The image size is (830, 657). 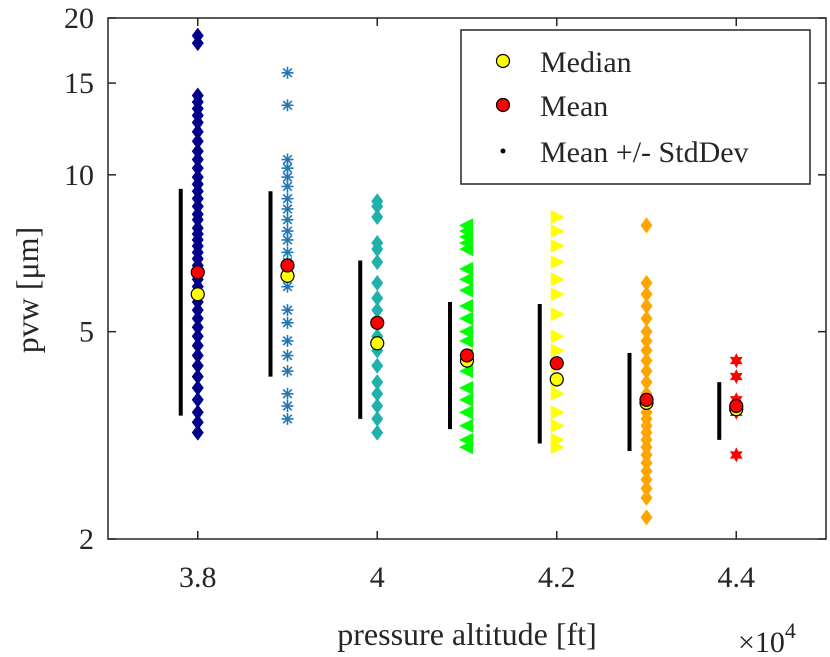 What do you see at coordinates (86, 332) in the screenshot?
I see `y-tick-label: 5` at bounding box center [86, 332].